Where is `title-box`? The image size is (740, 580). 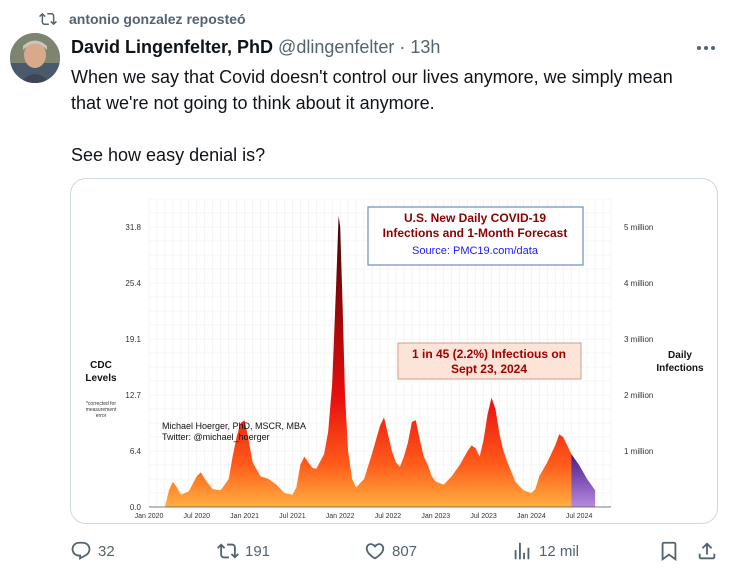
title-box is located at coordinates (475, 236).